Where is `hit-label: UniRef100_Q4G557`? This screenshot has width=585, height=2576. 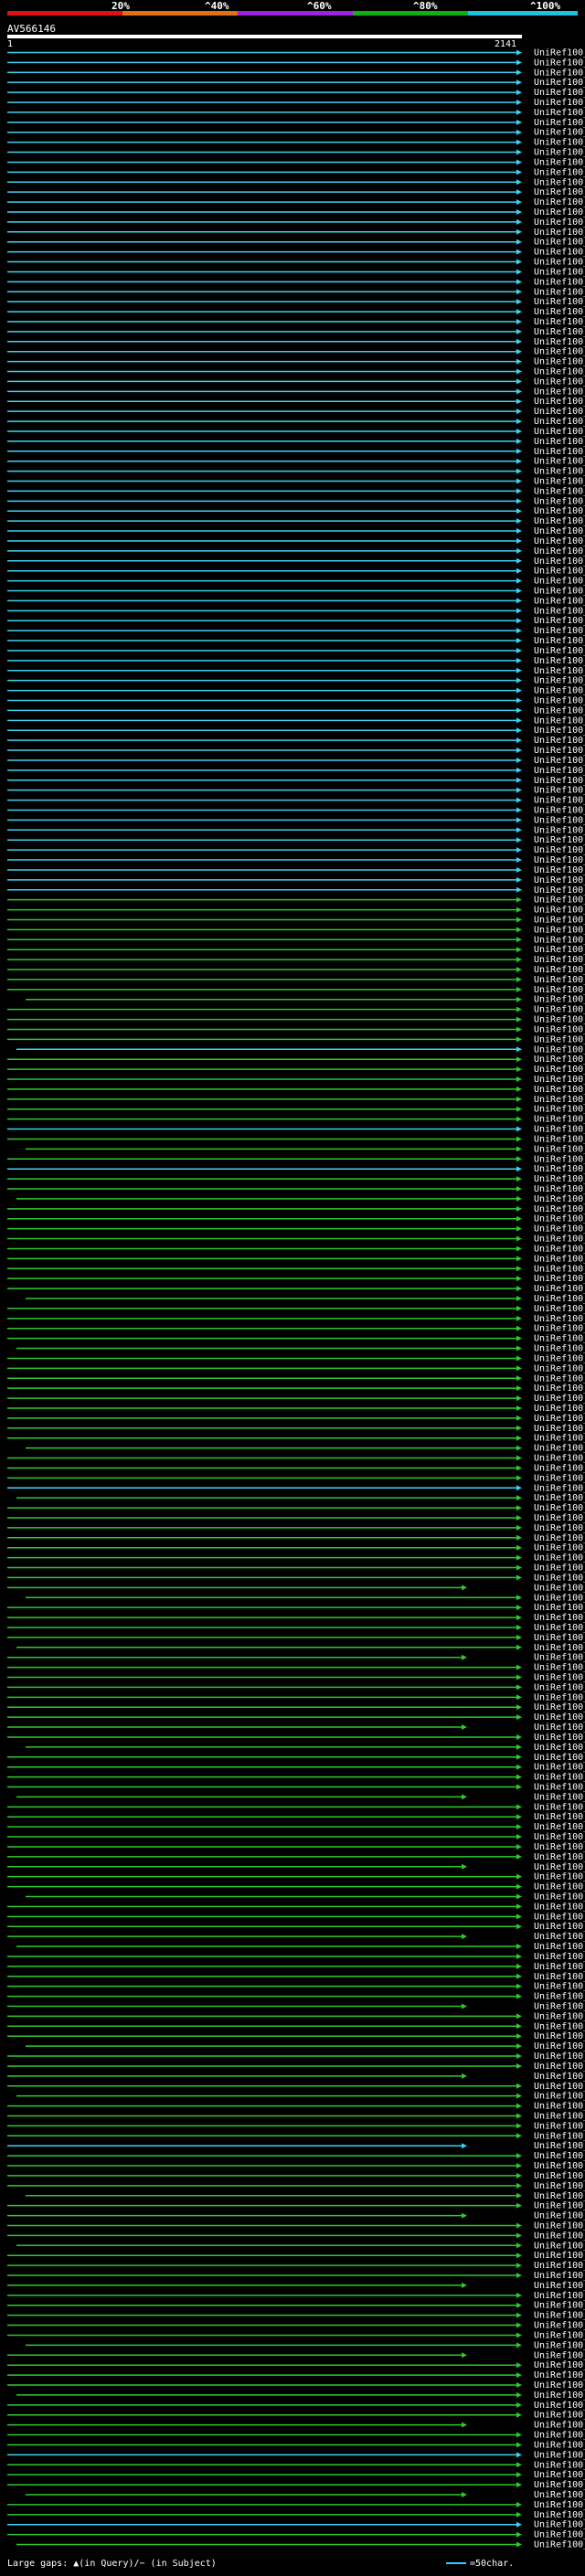
hit-label: UniRef100_Q4G557 is located at coordinates (560, 1847).